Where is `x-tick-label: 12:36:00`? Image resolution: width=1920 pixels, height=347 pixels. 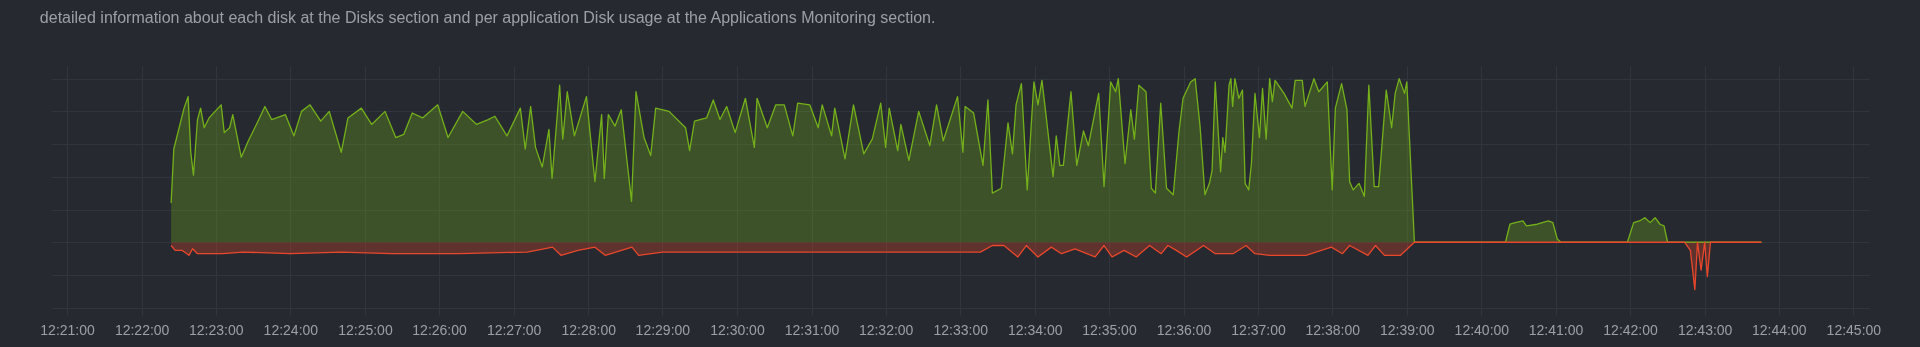 x-tick-label: 12:36:00 is located at coordinates (1184, 329).